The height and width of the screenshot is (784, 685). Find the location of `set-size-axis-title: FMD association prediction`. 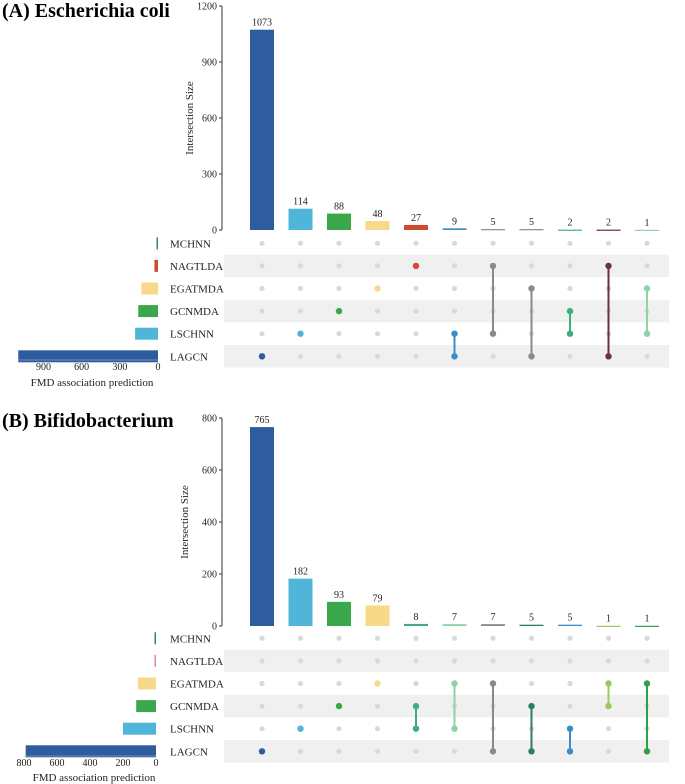

set-size-axis-title: FMD association prediction is located at coordinates (92, 383).